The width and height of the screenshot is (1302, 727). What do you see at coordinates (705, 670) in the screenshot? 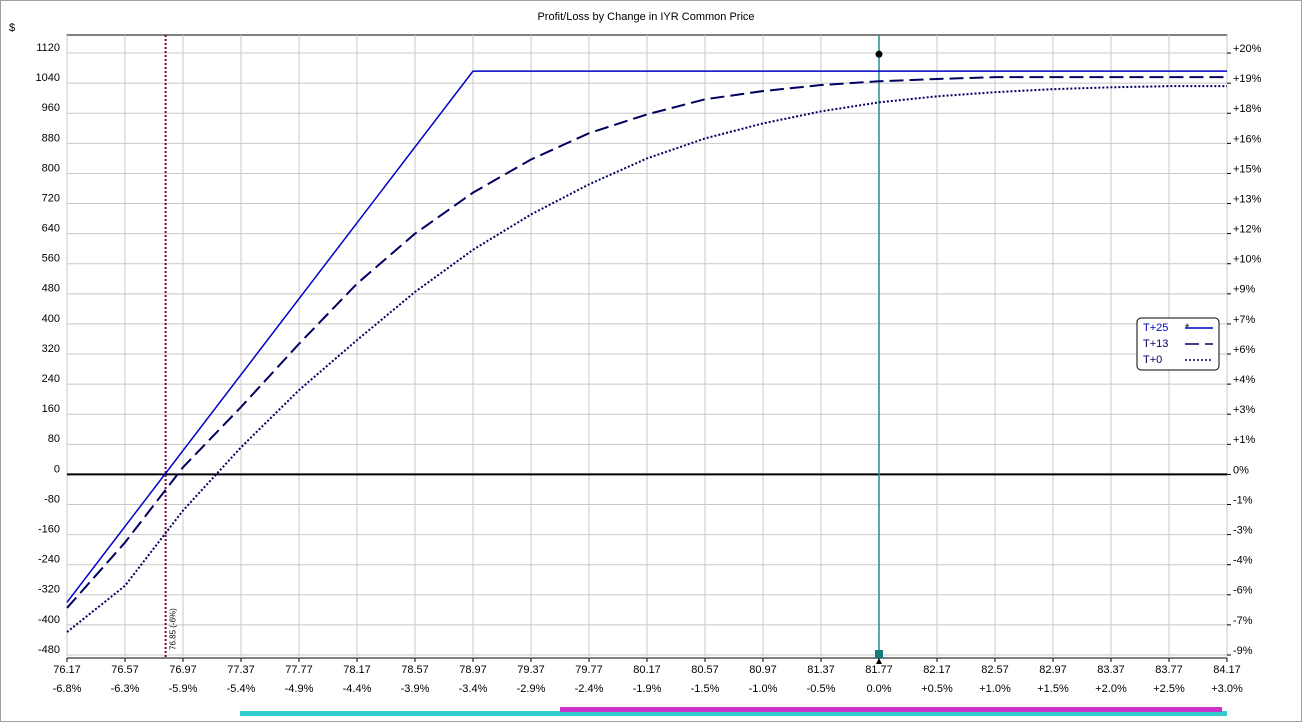
I see `x-tick-label: 80.57` at bounding box center [705, 670].